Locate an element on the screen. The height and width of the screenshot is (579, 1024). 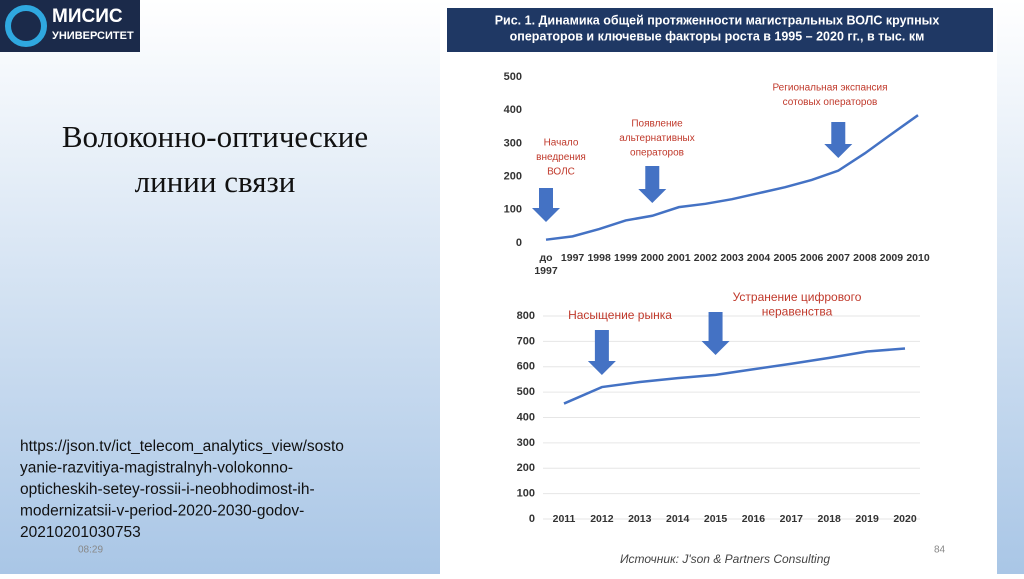
x-tick-label: 2016 is located at coordinates (754, 519).